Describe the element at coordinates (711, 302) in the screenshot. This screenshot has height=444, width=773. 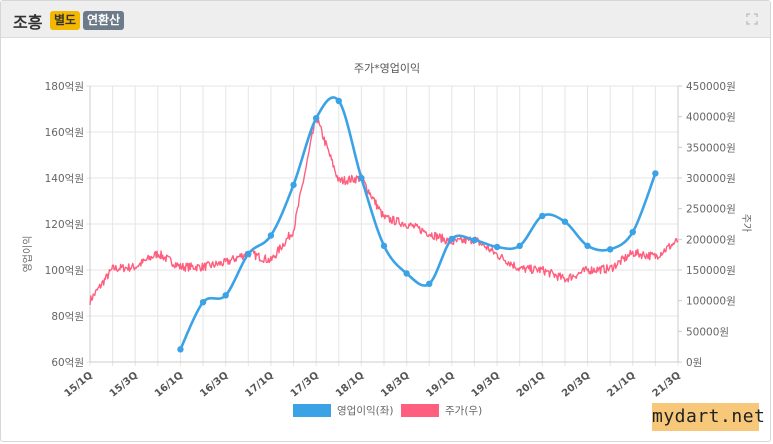
I see `right-tick-label: 100000원` at that location.